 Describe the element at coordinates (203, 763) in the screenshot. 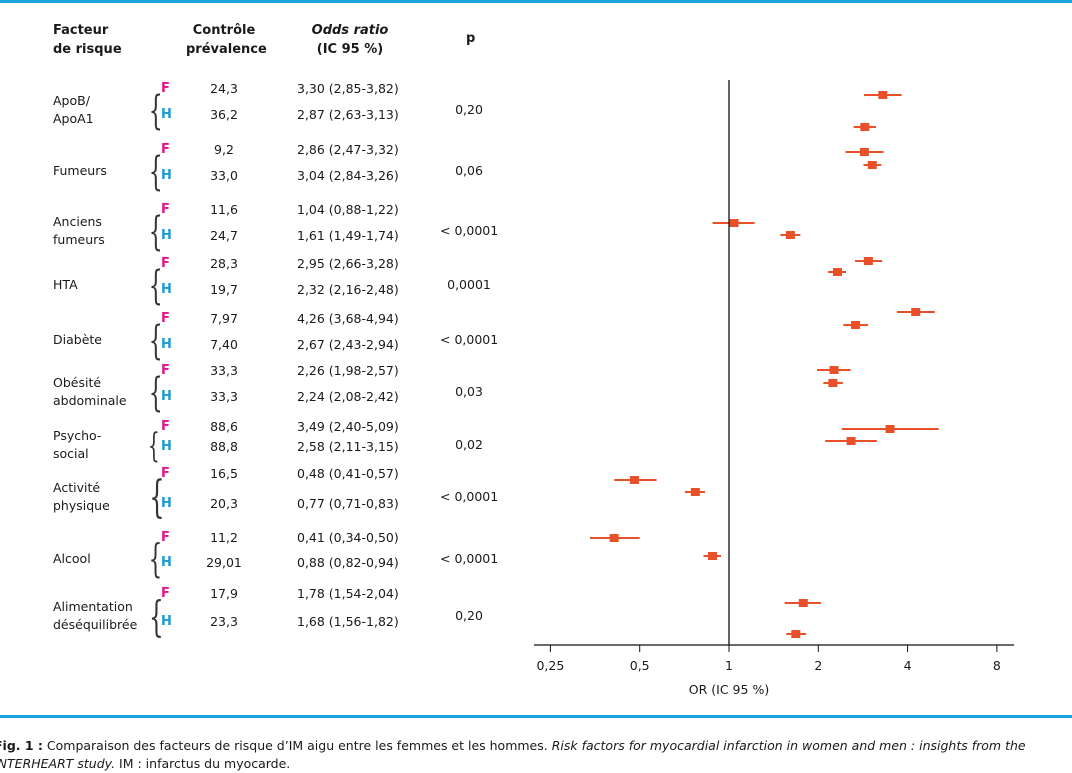

I see `caption-abbrev: IM : infarctus du myocarde.` at that location.